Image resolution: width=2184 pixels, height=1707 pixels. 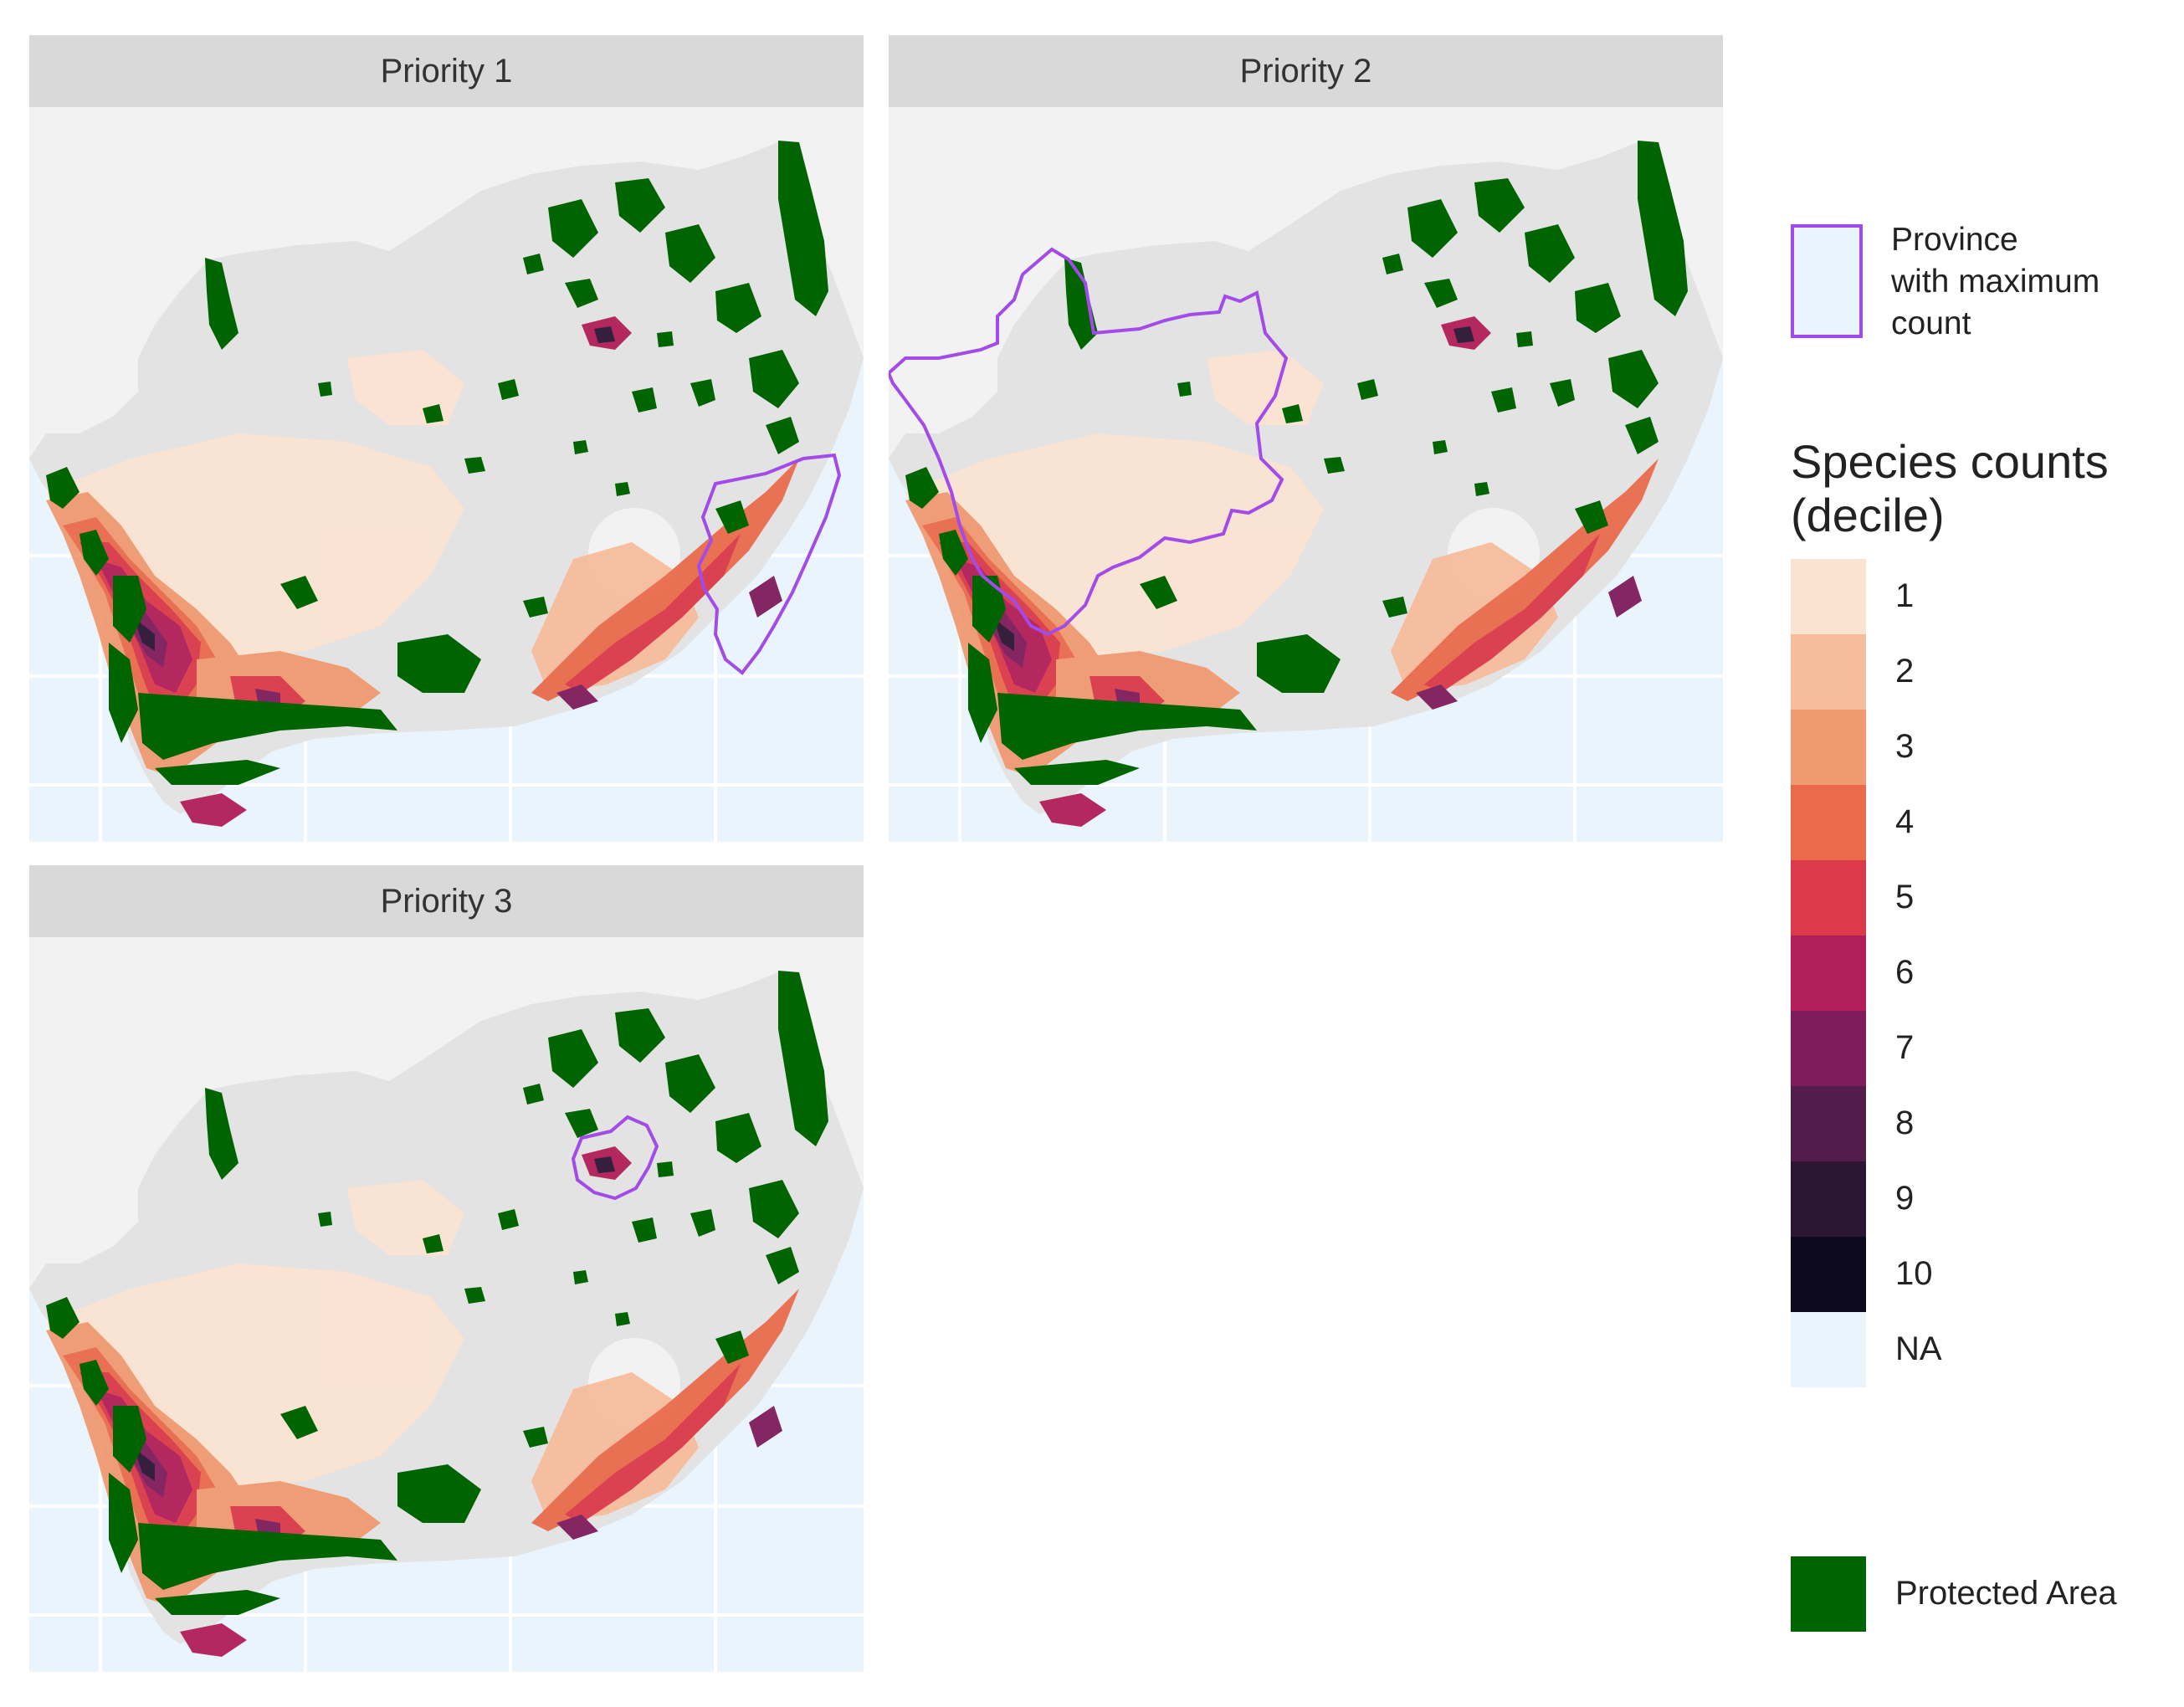 What do you see at coordinates (1828, 1594) in the screenshot?
I see `protected-area-swatch` at bounding box center [1828, 1594].